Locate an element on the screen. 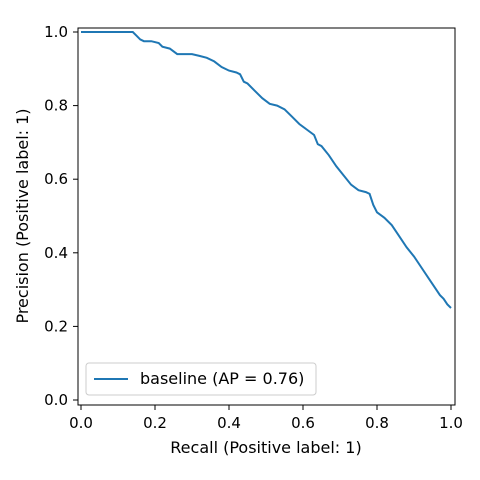 This screenshot has width=480, height=480. x-tick-label: 0.2 is located at coordinates (155, 423).